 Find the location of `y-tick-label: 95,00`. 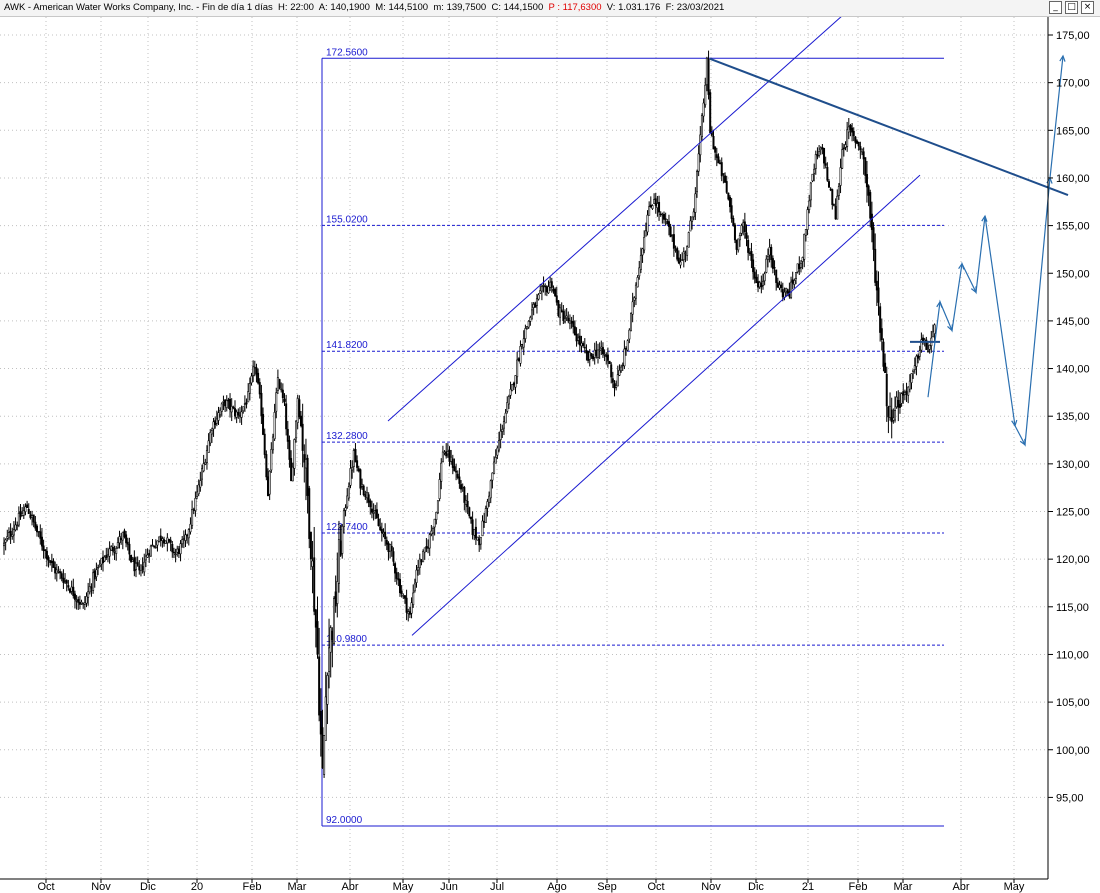

y-tick-label: 95,00 is located at coordinates (1070, 798).